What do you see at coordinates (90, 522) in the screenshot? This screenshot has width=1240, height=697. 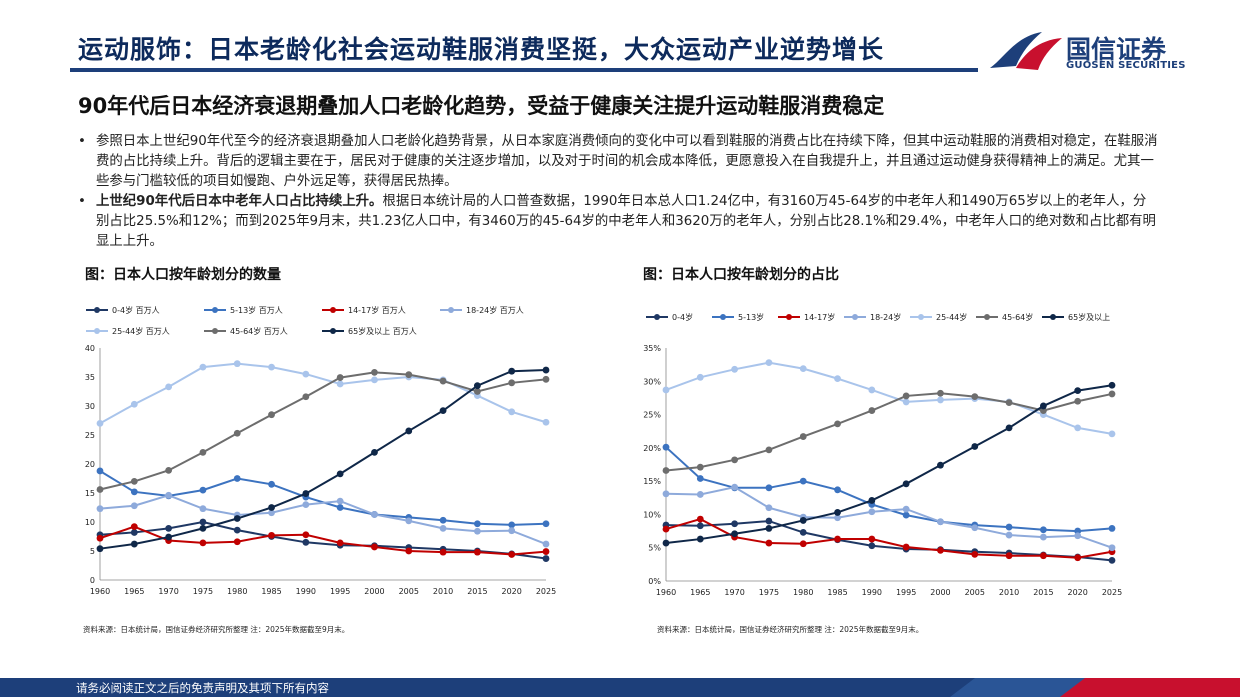 I see `y-tick-label: 10` at bounding box center [90, 522].